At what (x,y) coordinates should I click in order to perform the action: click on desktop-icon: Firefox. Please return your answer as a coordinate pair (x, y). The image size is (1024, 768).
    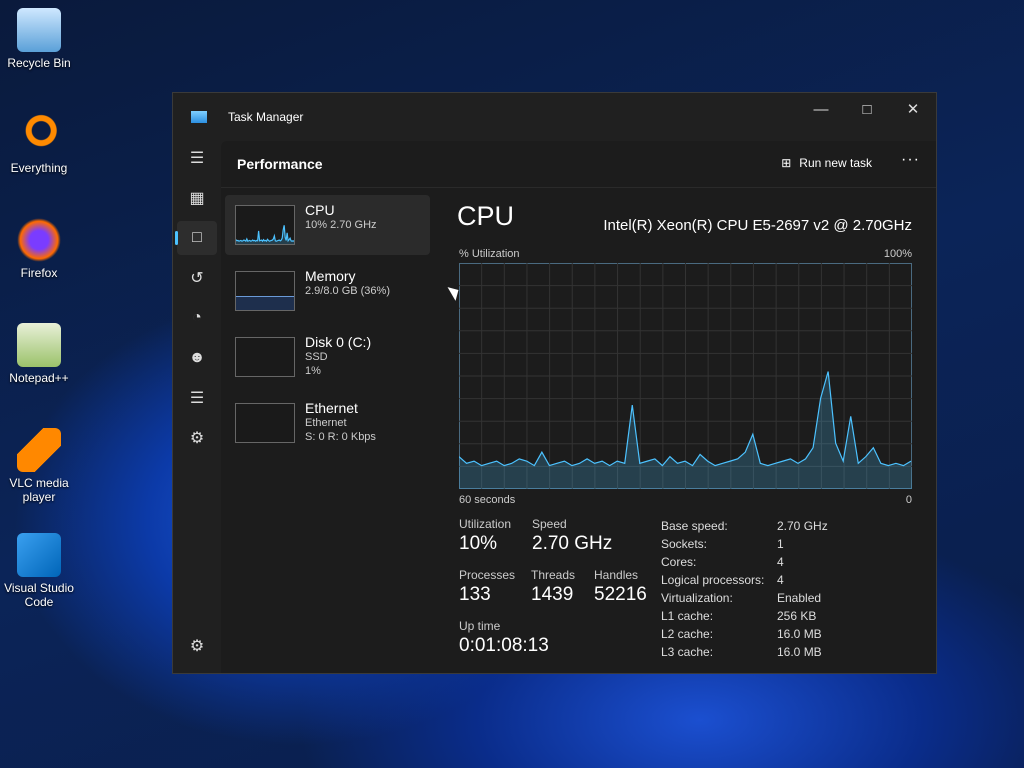
    Looking at the image, I should click on (39, 249).